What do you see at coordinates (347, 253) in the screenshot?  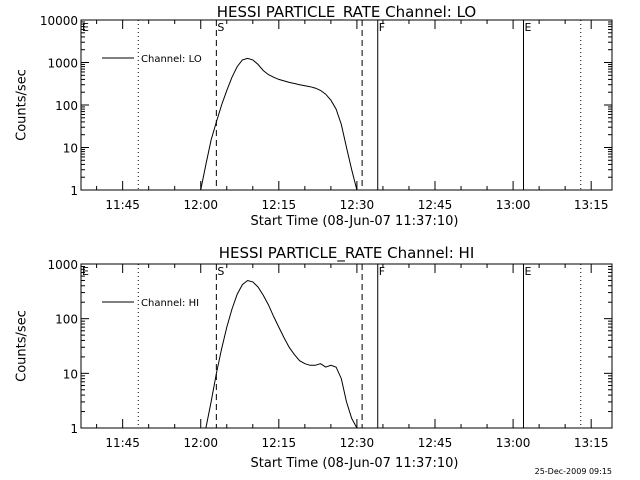 I see `chart-title: HESSI PARTICLE_RATE Channel: HI` at bounding box center [347, 253].